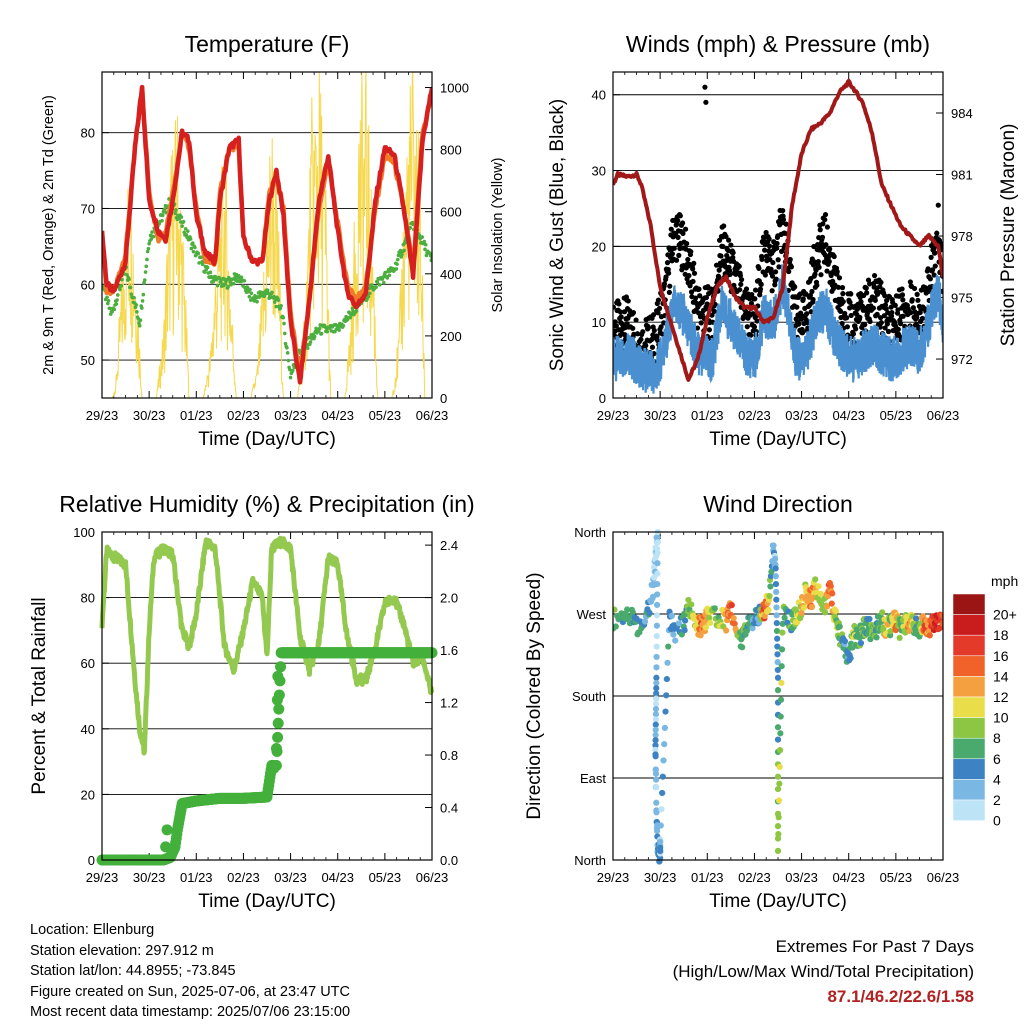  Describe the element at coordinates (267, 235) in the screenshot. I see `temp-plot` at that location.